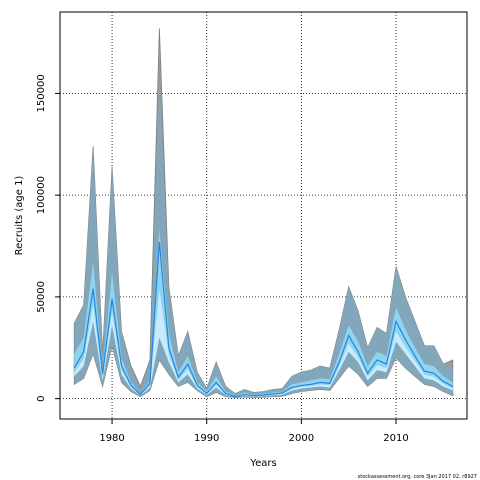 The image size is (480, 480). Describe the element at coordinates (262, 463) in the screenshot. I see `x-axis-title: Years` at that location.